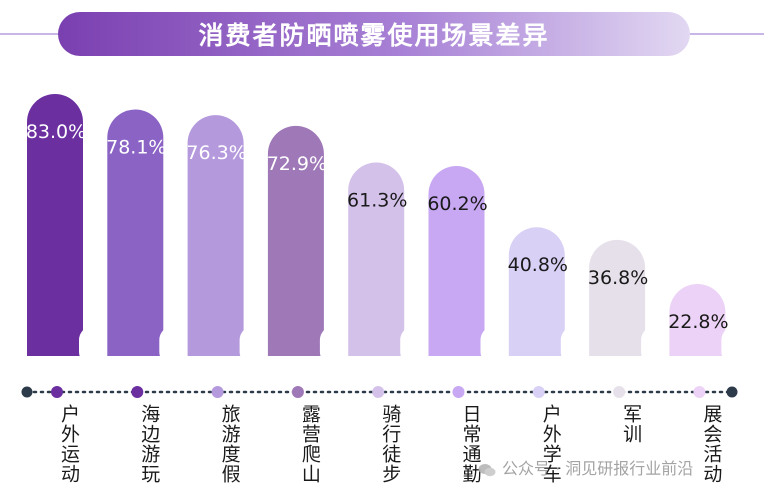 The height and width of the screenshot is (497, 764). I want to click on wechat-icon, so click(487, 469).